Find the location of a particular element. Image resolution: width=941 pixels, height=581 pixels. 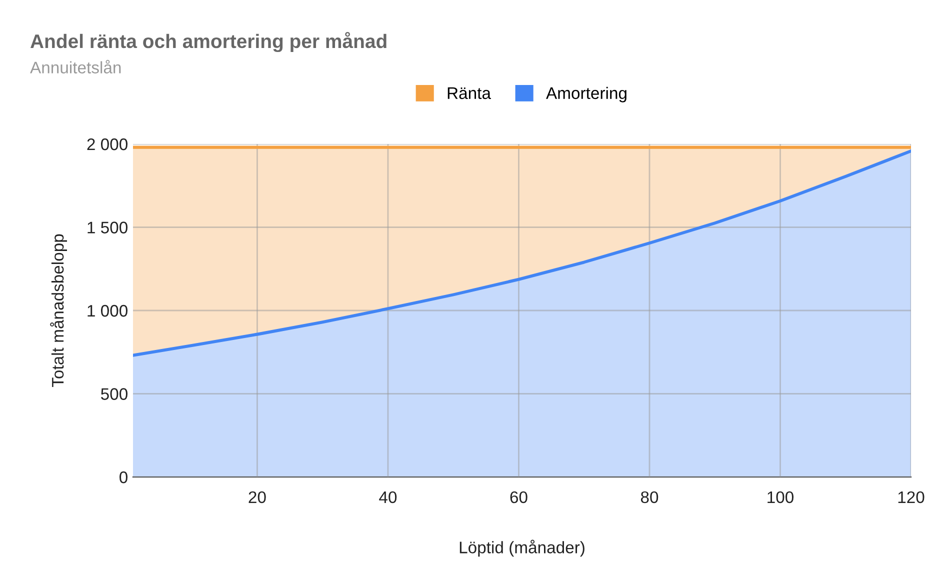

x-tick-label: 120 is located at coordinates (911, 497).